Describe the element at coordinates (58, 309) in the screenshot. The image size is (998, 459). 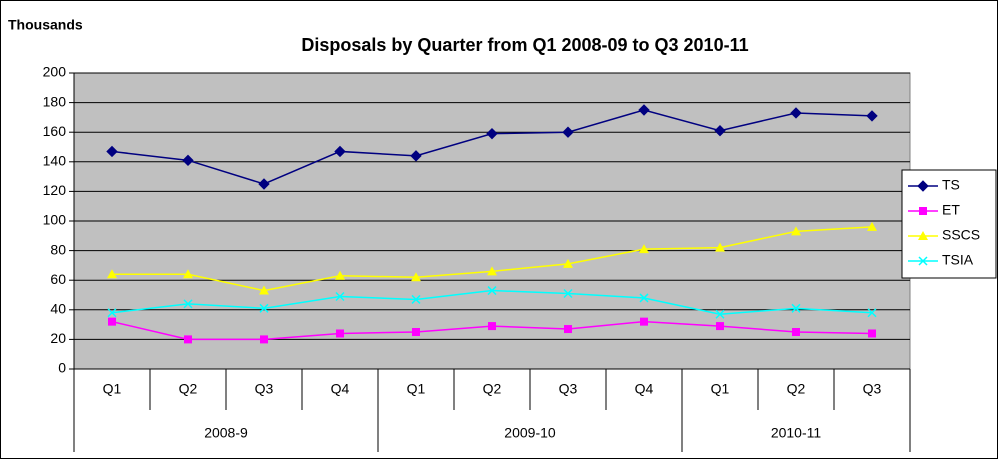
I see `y-tick-label: 40` at that location.